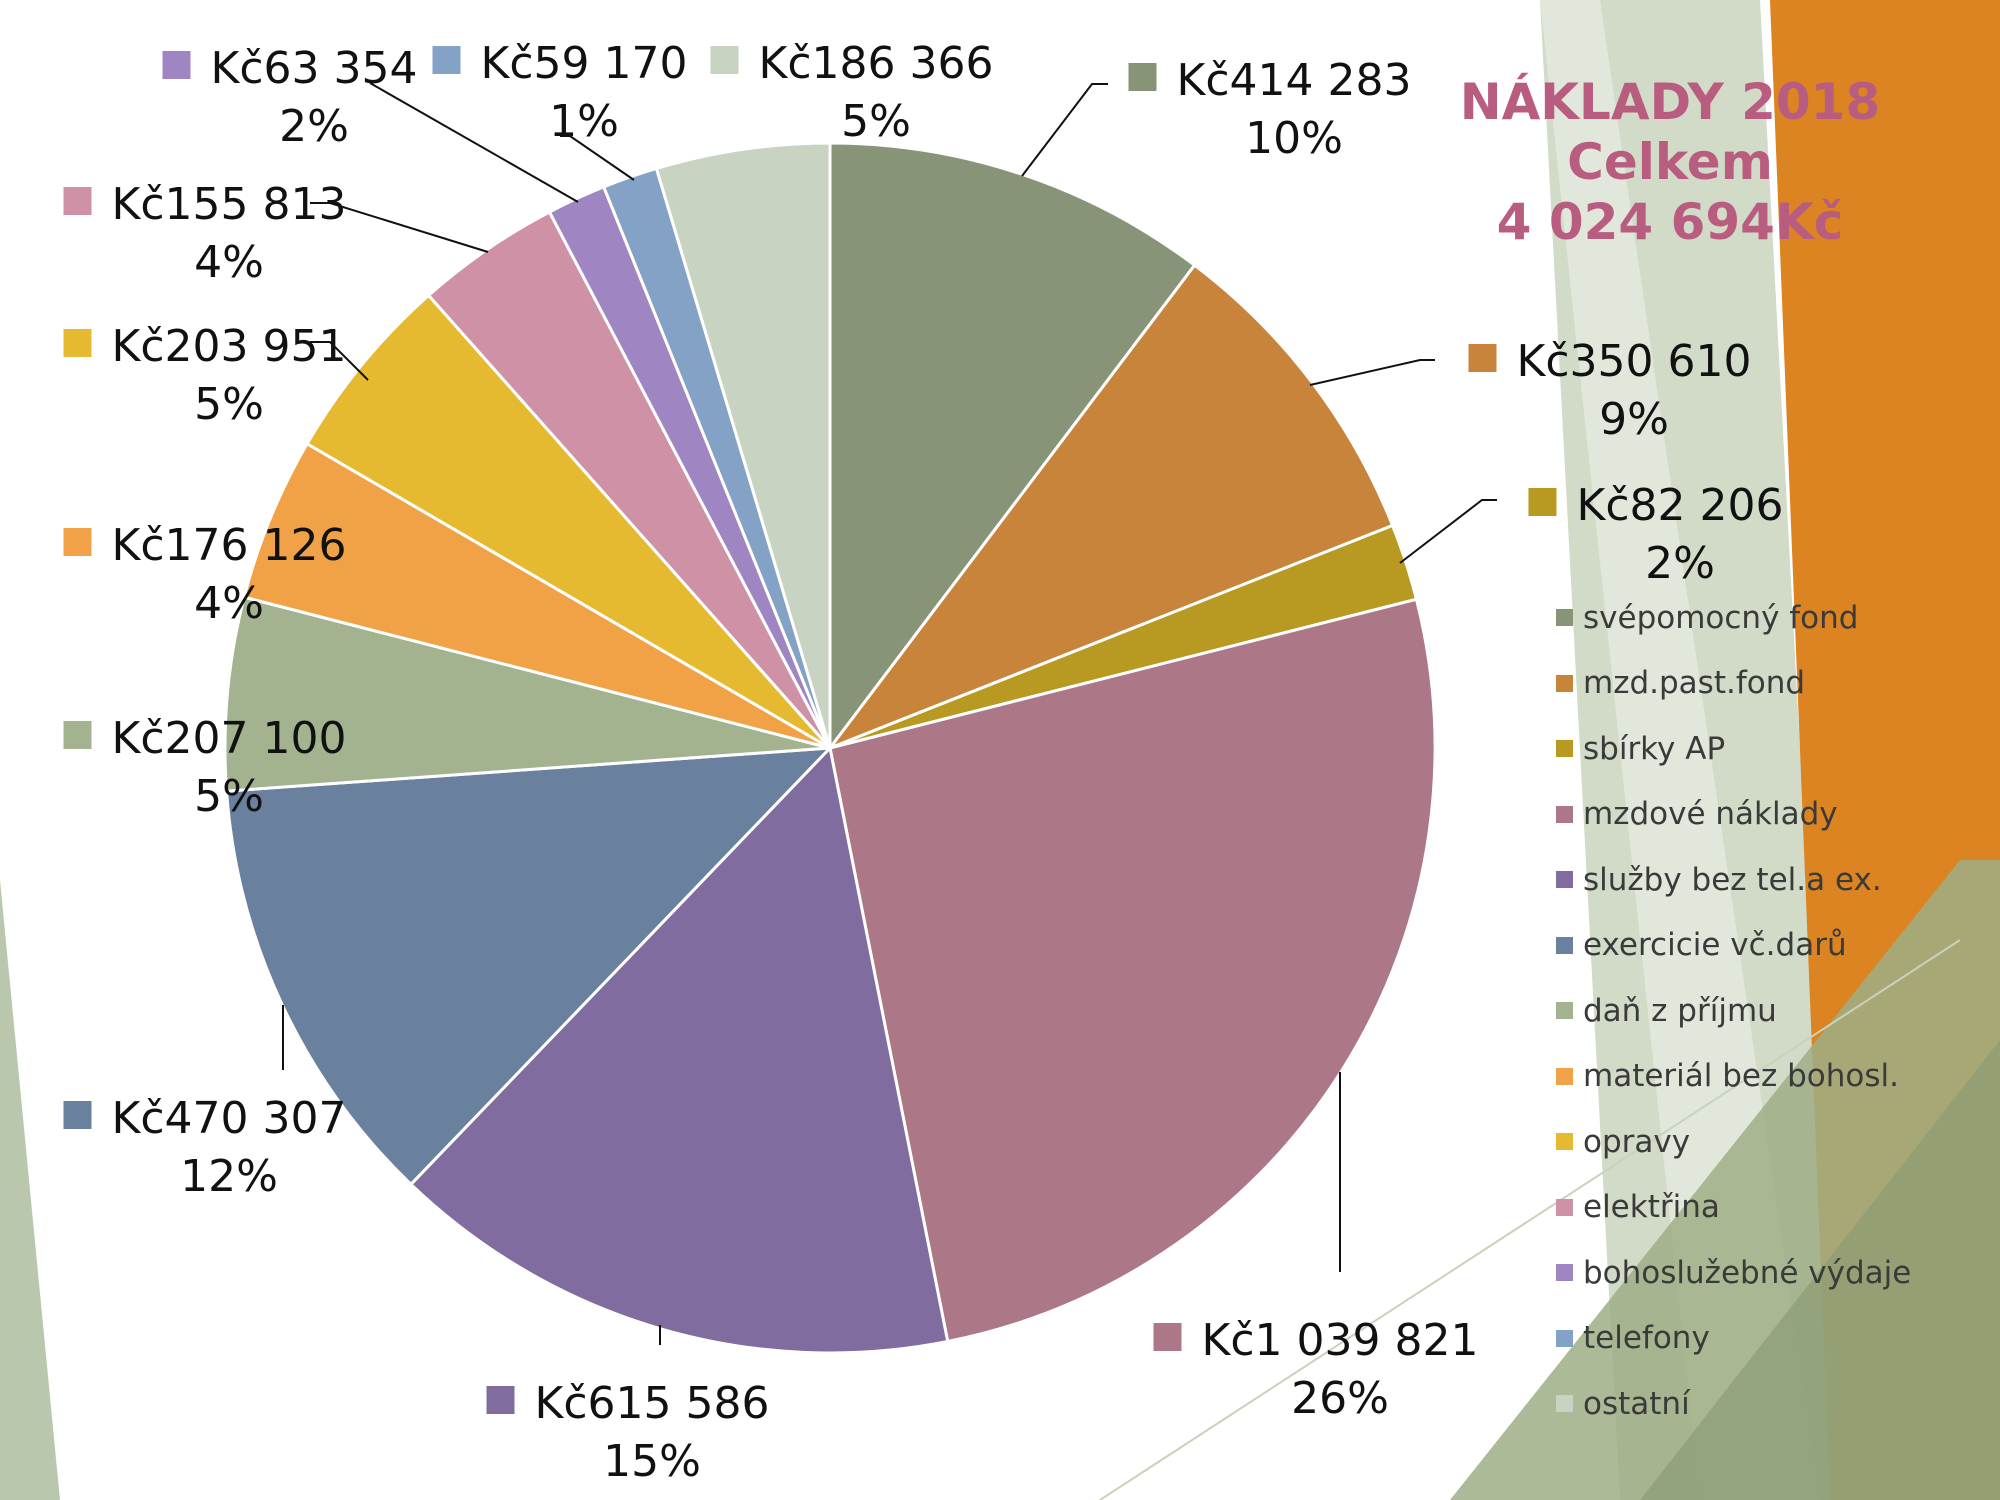 The width and height of the screenshot is (2000, 1500). What do you see at coordinates (205, 575) in the screenshot?
I see `data-label-material-bez-bohosl: Kč176 126 4%` at bounding box center [205, 575].